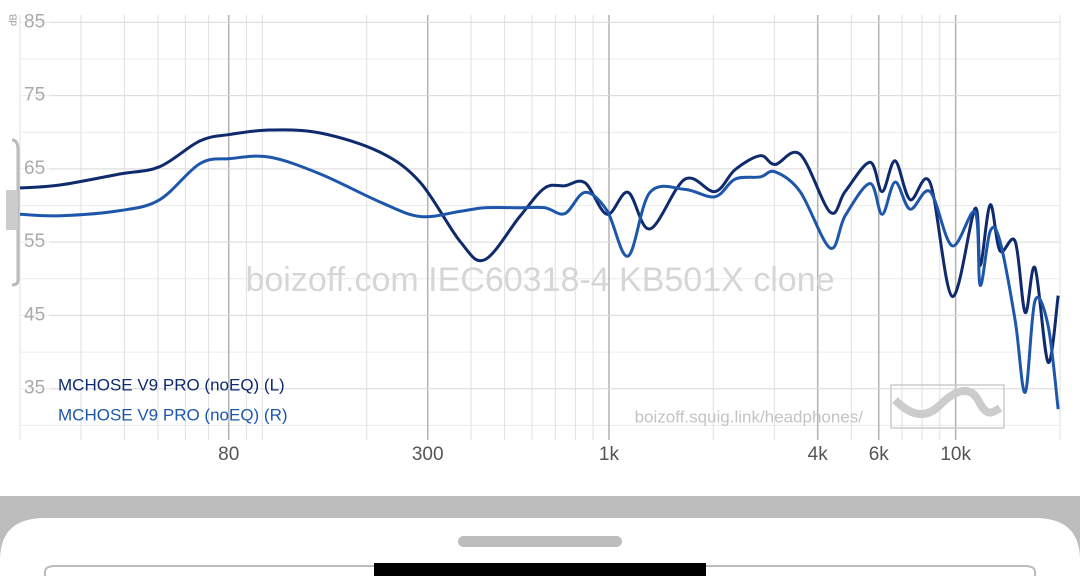 This screenshot has height=581, width=1080. Describe the element at coordinates (955, 454) in the screenshot. I see `x-tick-label: 10k` at that location.